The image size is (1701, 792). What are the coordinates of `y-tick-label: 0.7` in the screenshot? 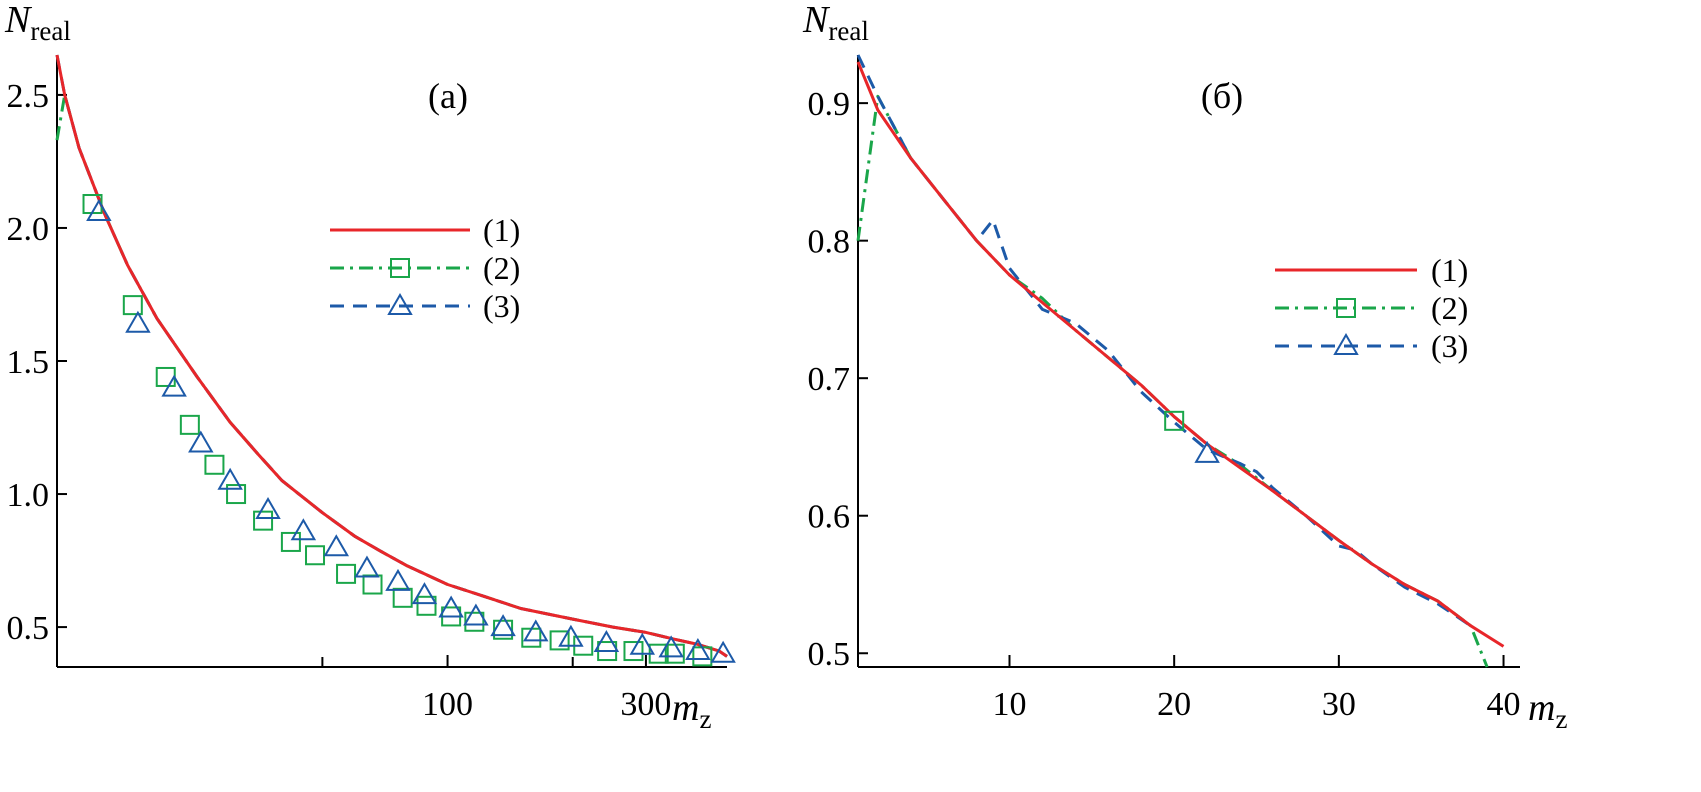 It's located at (829, 379).